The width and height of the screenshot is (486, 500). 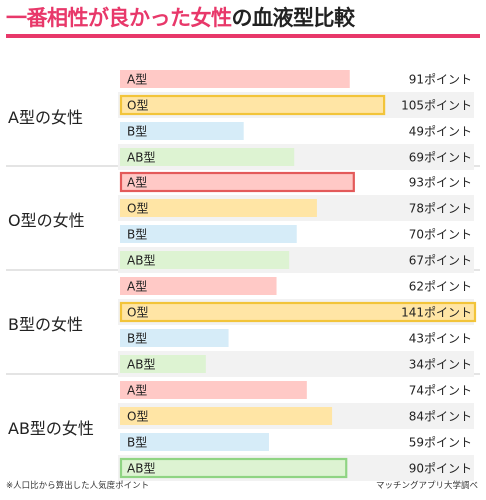 What do you see at coordinates (198, 286) in the screenshot?
I see `bar-b-women-a` at bounding box center [198, 286].